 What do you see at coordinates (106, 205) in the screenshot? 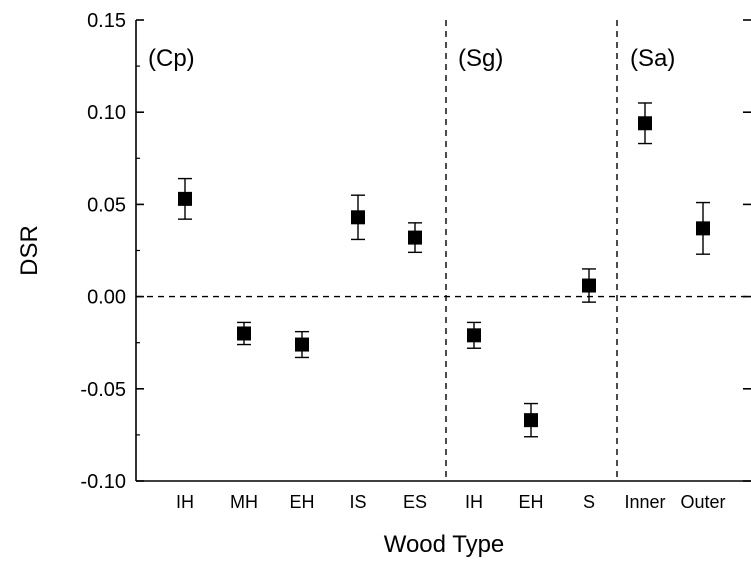
I see `y-tick-label: 0.05` at bounding box center [106, 205].